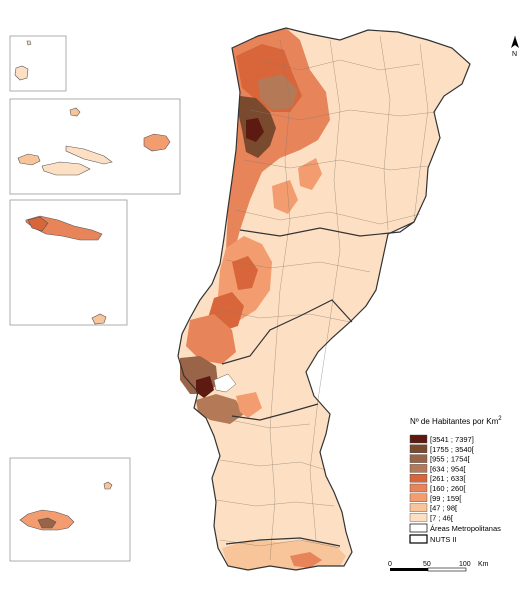 The image size is (529, 605). I want to click on legend-label-2: [955 ; 1754[, so click(450, 459).